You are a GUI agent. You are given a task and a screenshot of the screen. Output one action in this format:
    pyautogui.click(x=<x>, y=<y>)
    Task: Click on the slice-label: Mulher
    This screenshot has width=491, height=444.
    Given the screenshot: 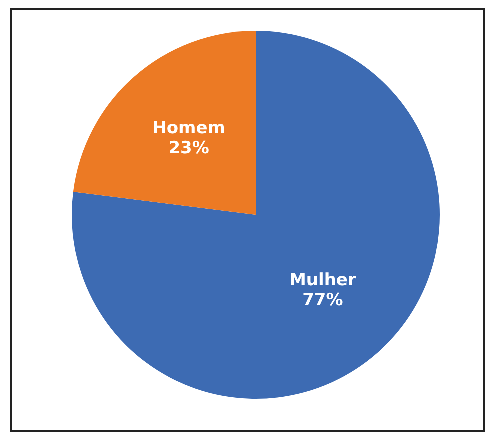 What is the action you would take?
    pyautogui.click(x=323, y=280)
    